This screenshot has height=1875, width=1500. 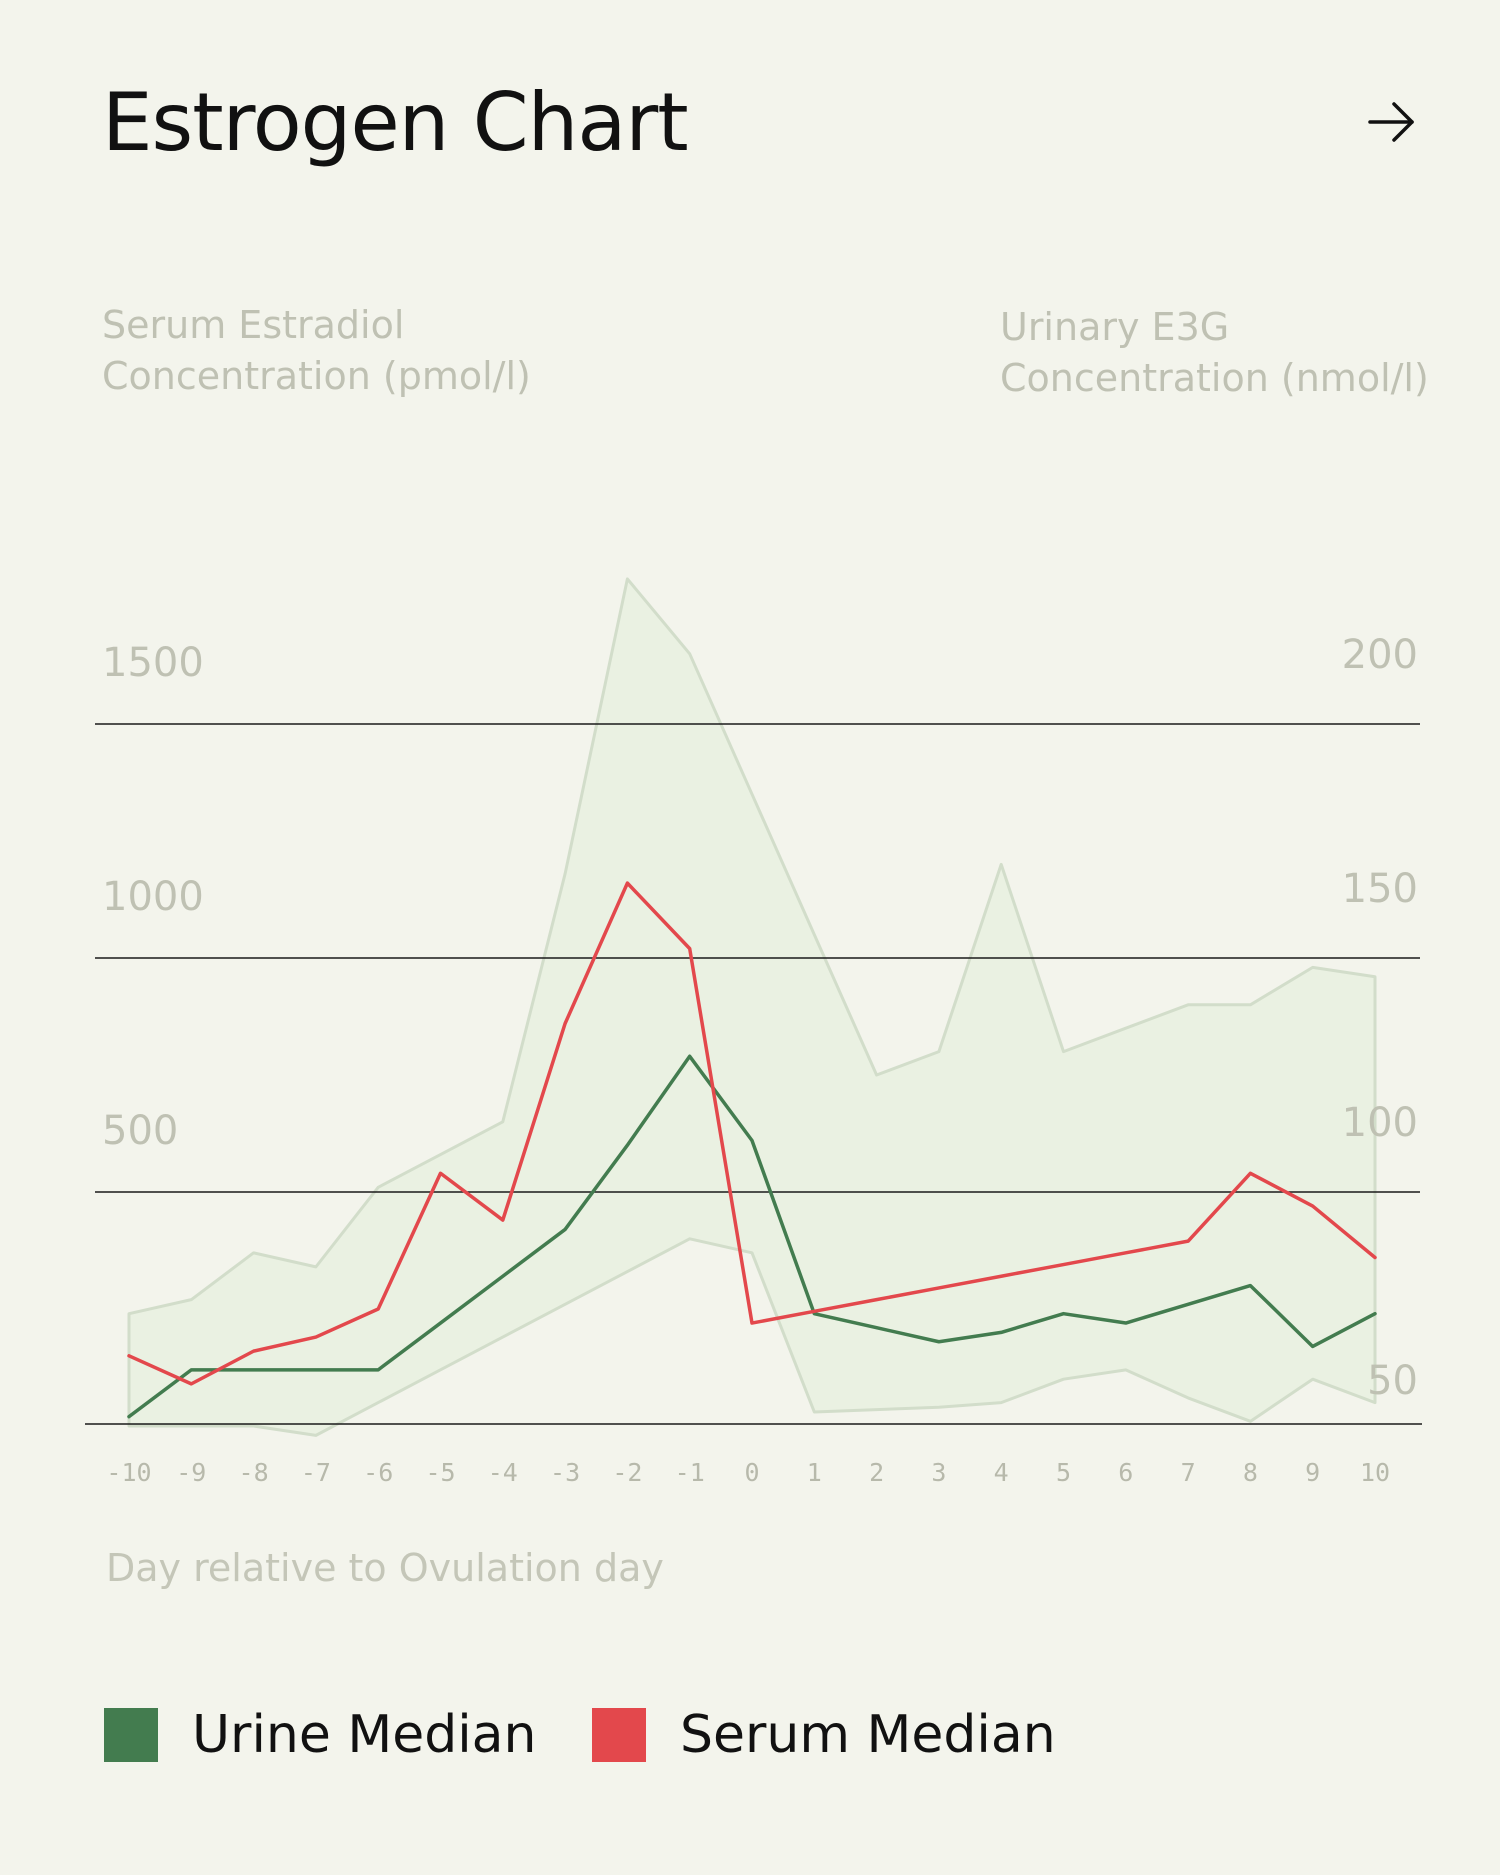 What do you see at coordinates (627, 1472) in the screenshot?
I see `x-tick-label: -2` at bounding box center [627, 1472].